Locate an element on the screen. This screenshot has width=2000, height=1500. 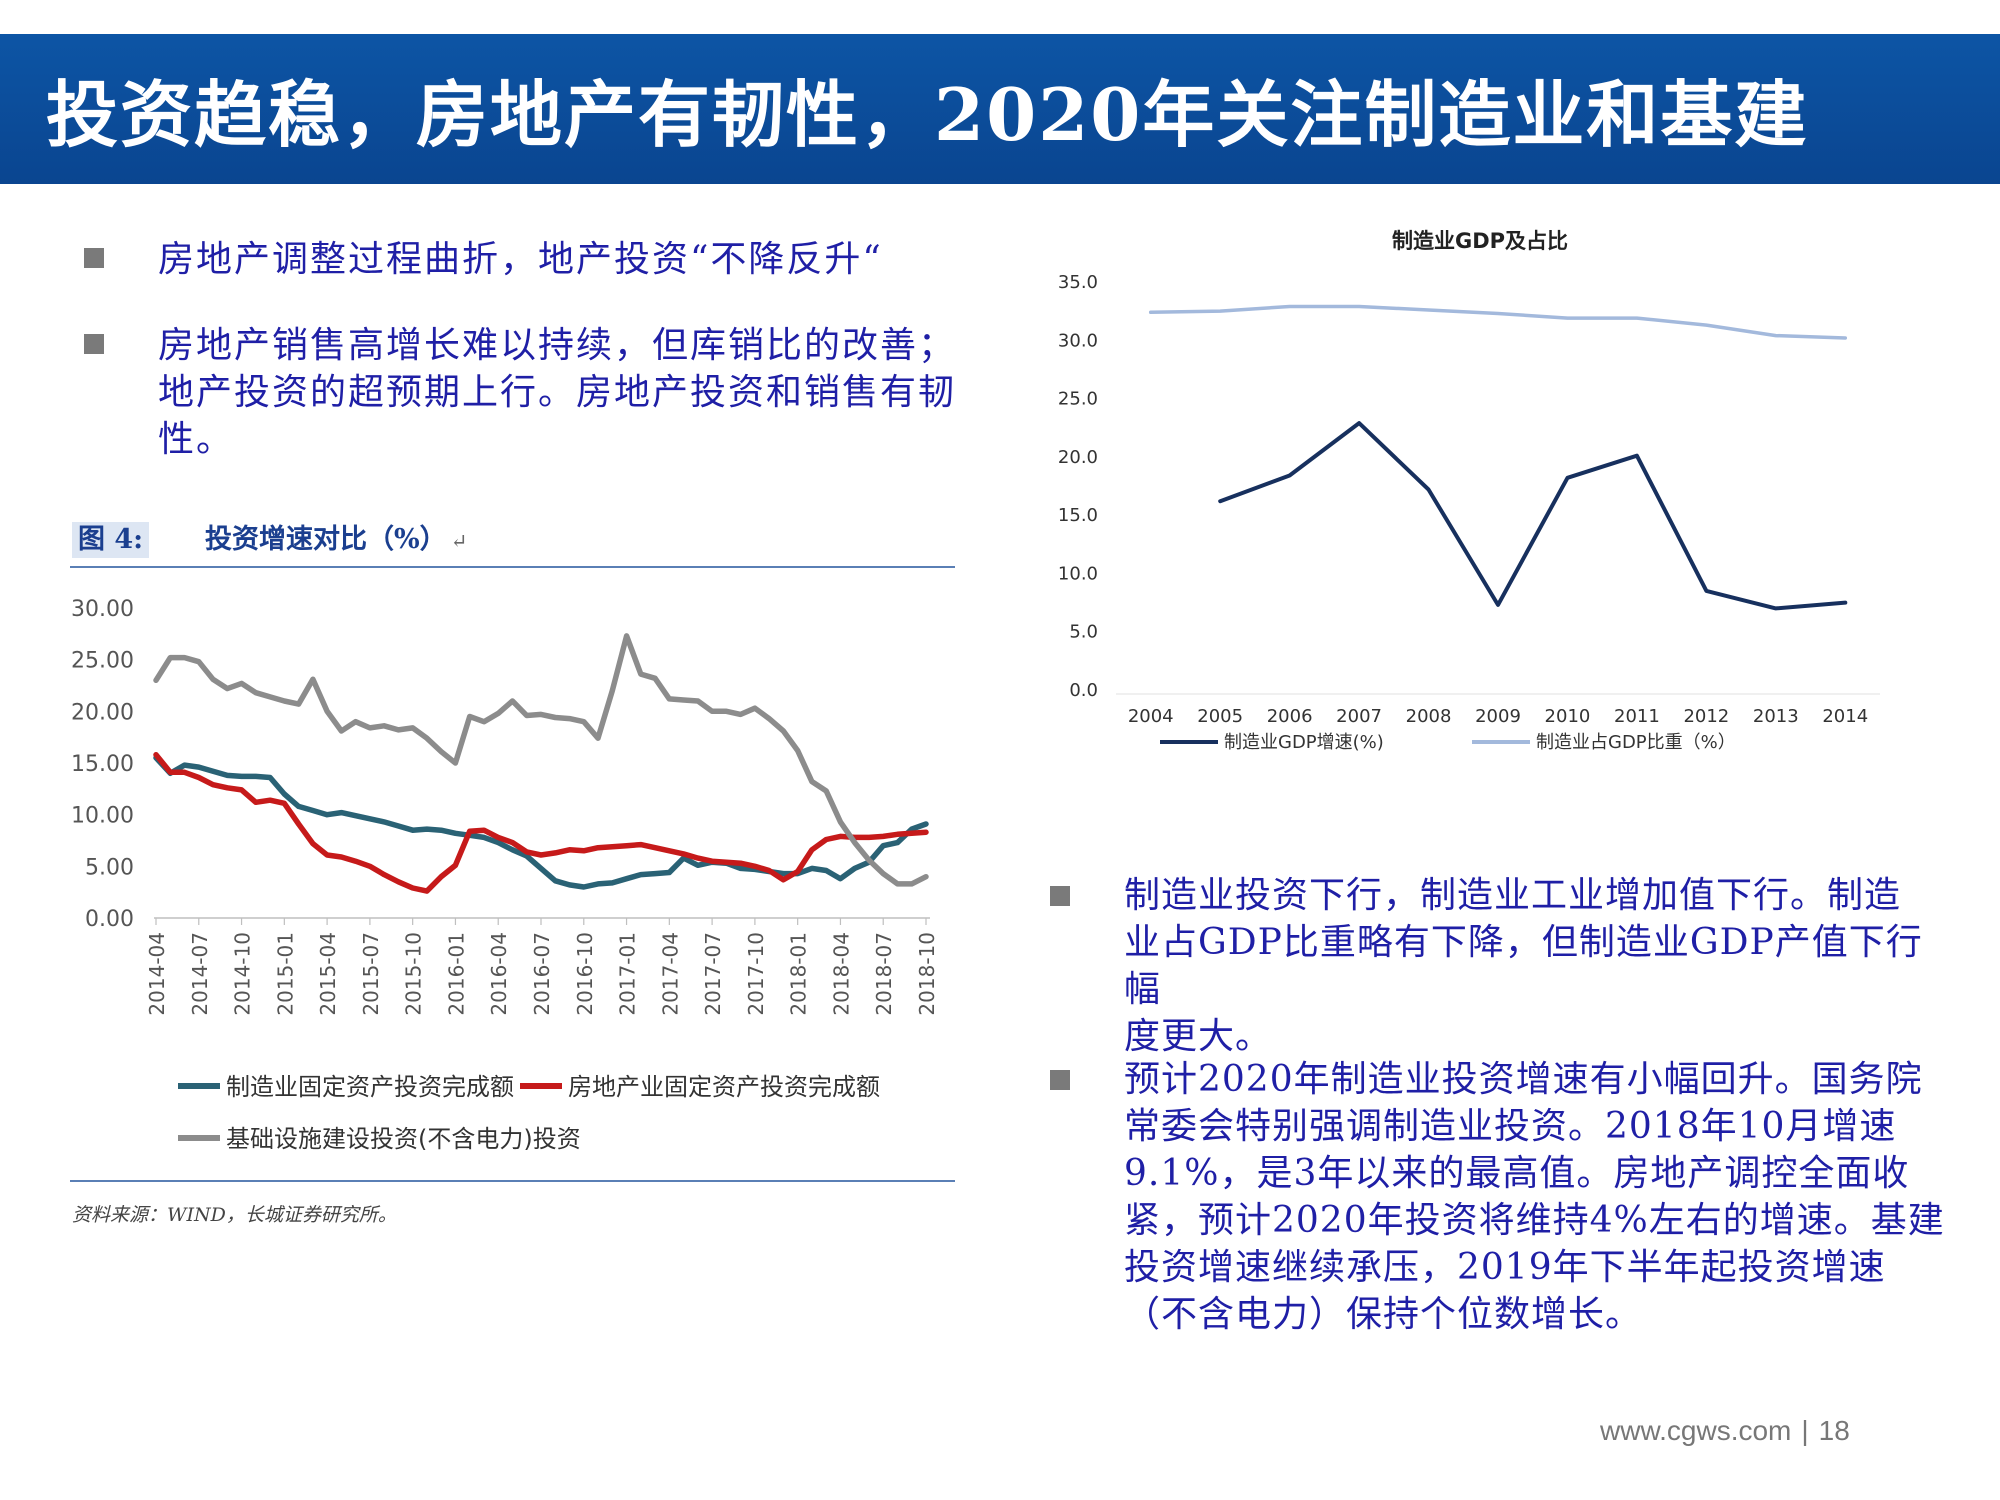
x-tick-label: 2015-10 is located at coordinates (414, 974).